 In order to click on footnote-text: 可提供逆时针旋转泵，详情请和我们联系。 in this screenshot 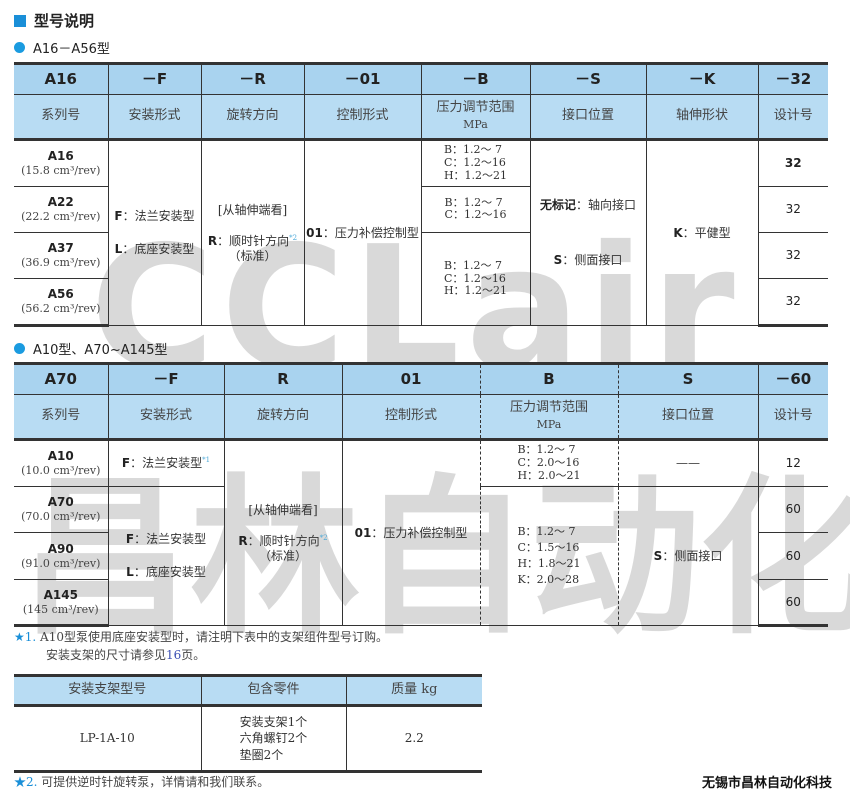, I will do `click(155, 782)`.